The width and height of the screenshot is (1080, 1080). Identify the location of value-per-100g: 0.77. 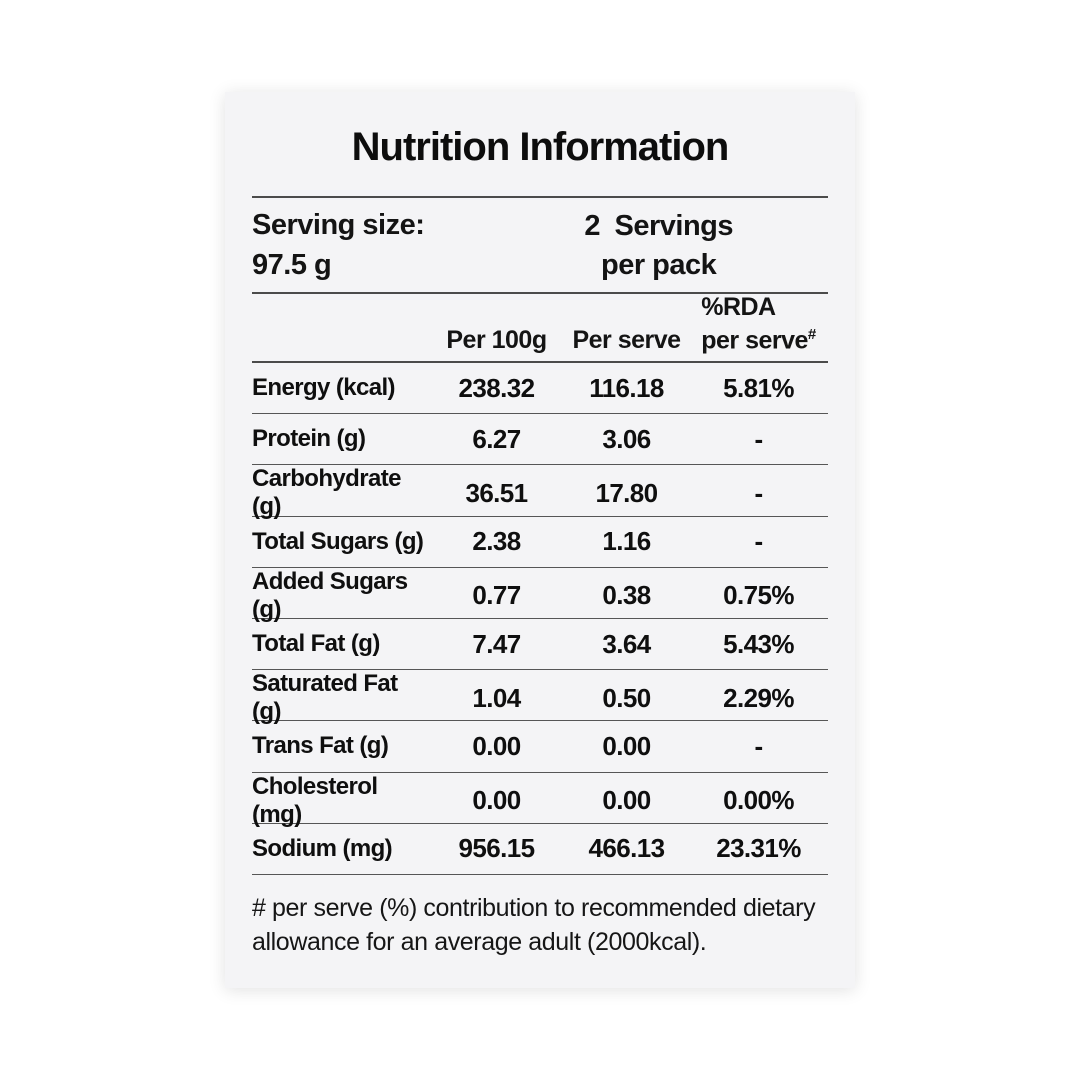
(496, 595).